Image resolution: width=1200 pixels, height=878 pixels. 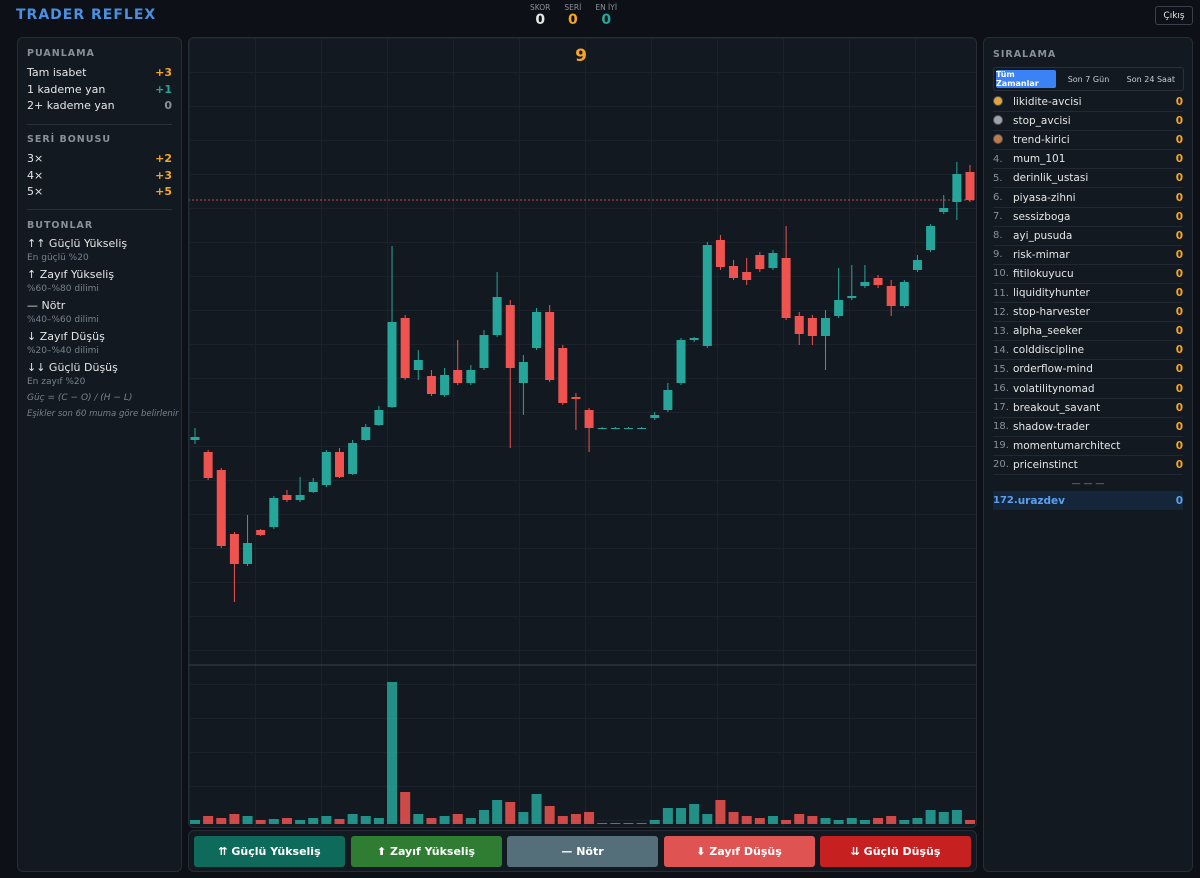 I want to click on note: Eşikler son 60 muma göre belirlenir, so click(x=103, y=414).